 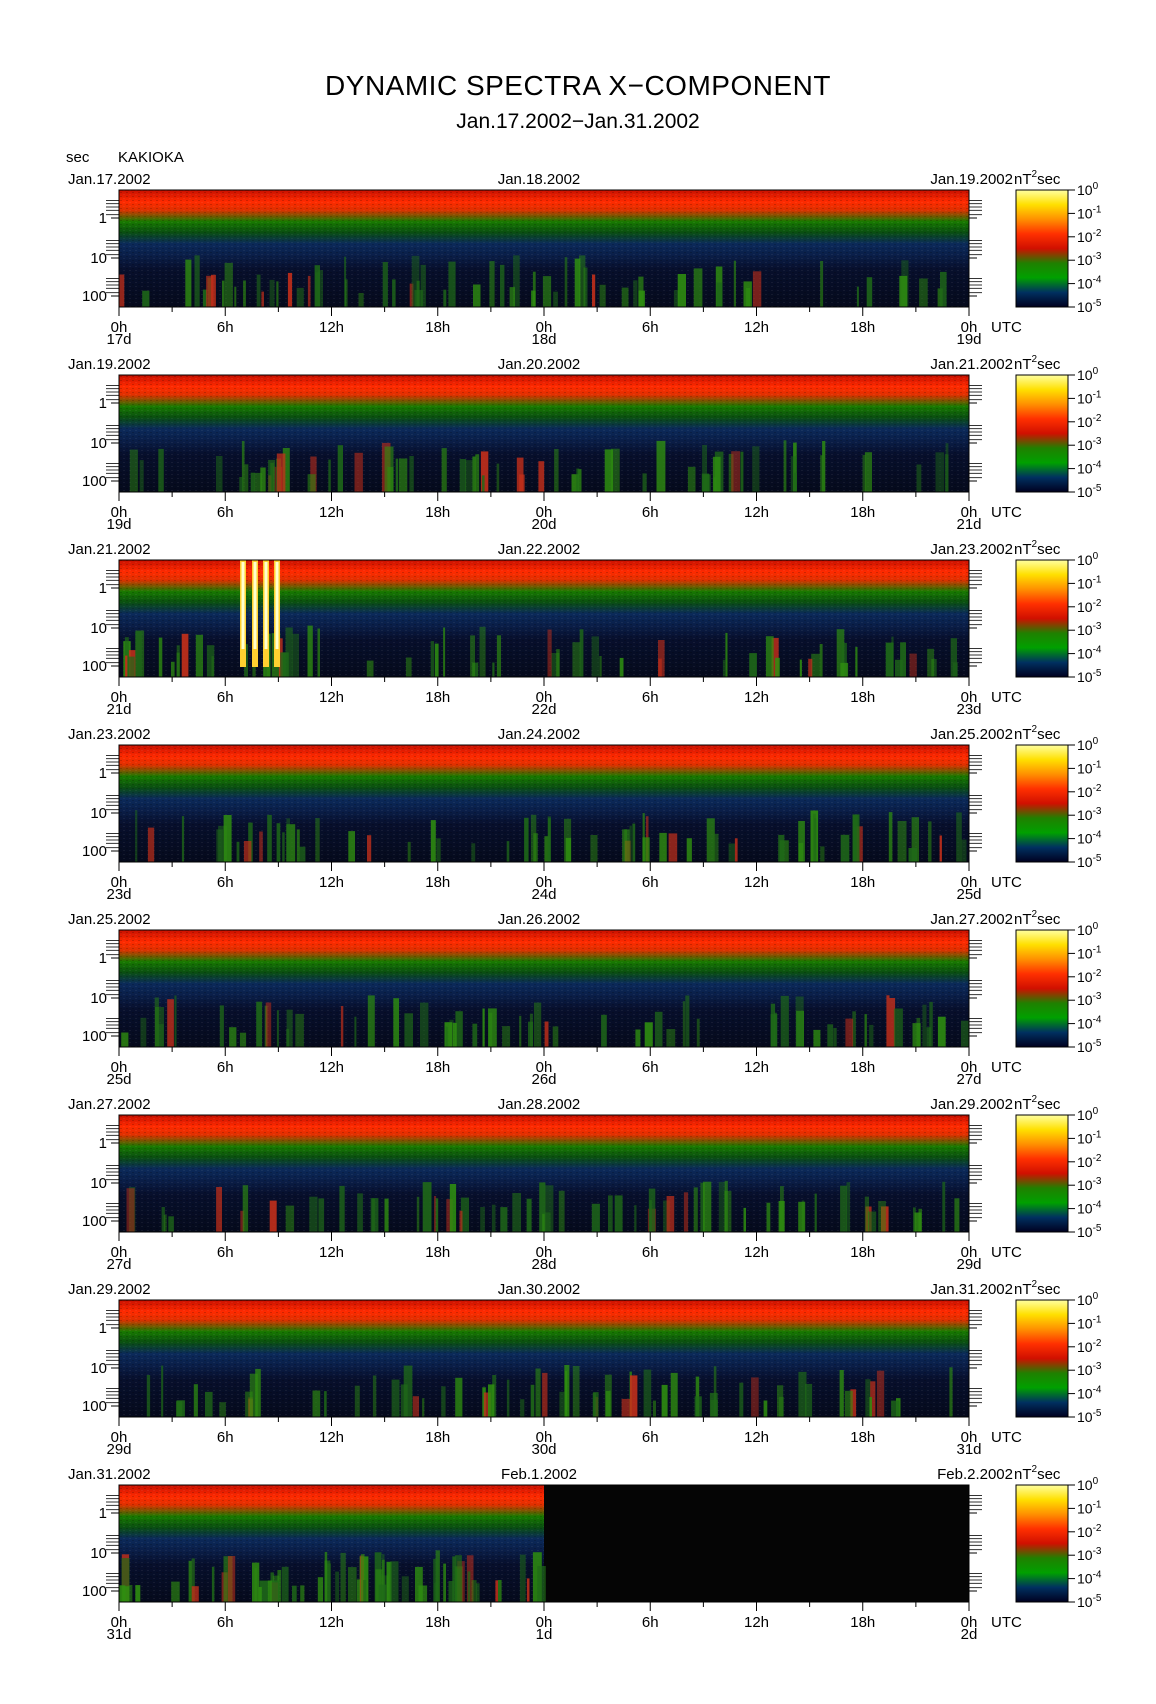 I want to click on x-tick-label: 6h, so click(x=650, y=882).